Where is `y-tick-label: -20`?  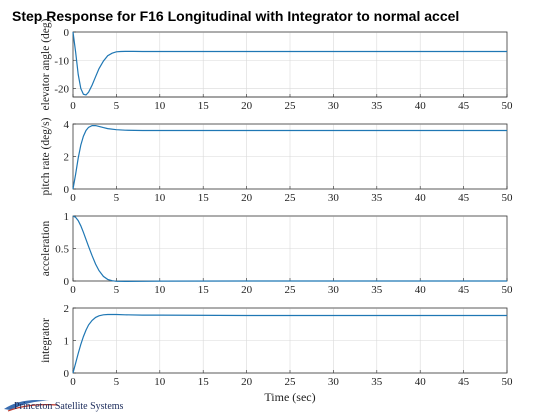 y-tick-label: -20 is located at coordinates (61, 90).